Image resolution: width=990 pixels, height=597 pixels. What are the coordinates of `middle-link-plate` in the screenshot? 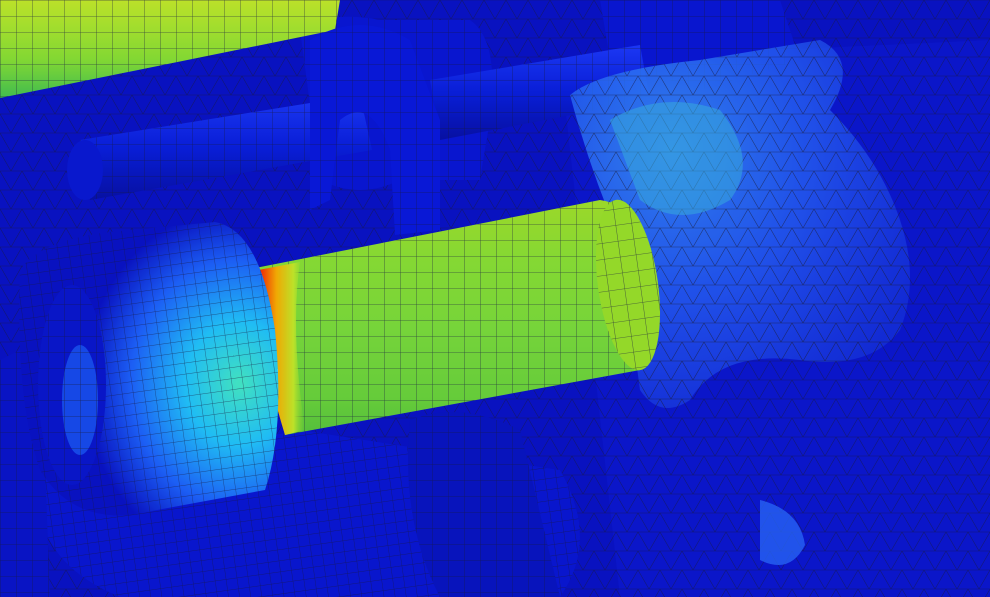 It's located at (375, 130).